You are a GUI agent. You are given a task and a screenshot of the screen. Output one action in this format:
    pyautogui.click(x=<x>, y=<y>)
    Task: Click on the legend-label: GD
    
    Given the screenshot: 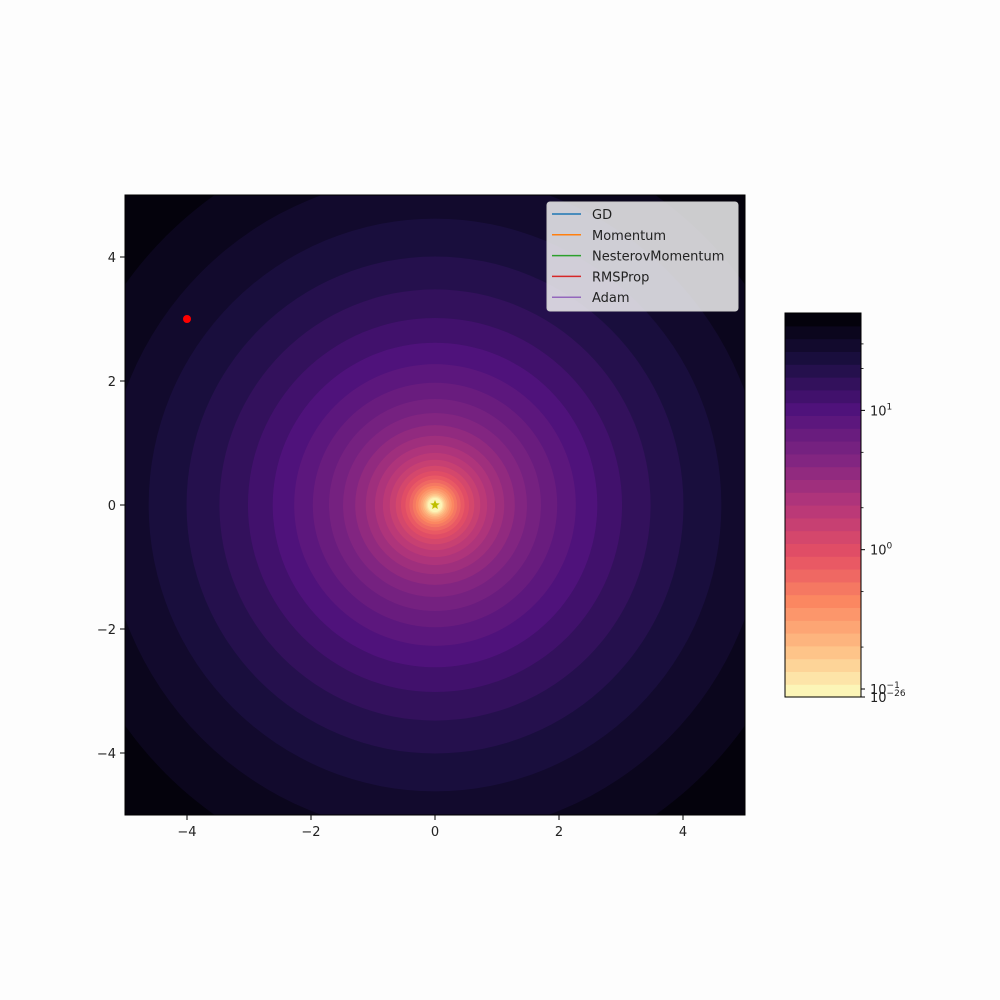 What is the action you would take?
    pyautogui.click(x=602, y=215)
    